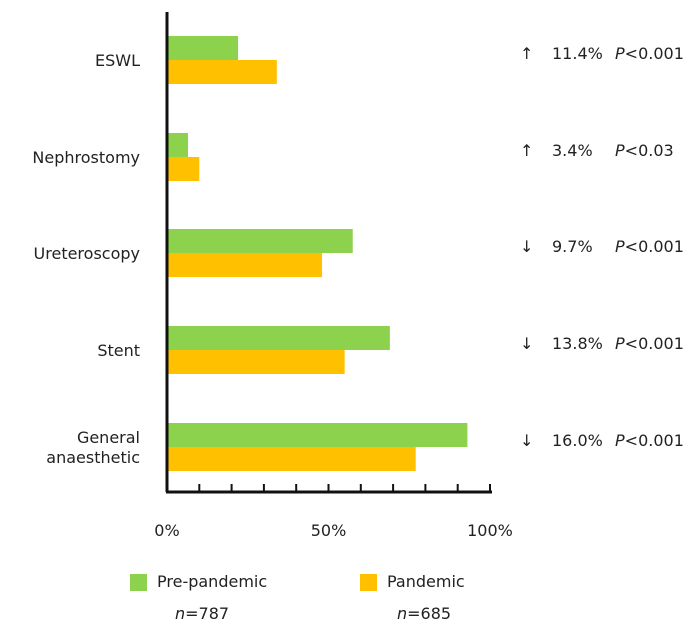 The height and width of the screenshot is (624, 696). I want to click on category-label-eswl: ESWL, so click(117, 60).